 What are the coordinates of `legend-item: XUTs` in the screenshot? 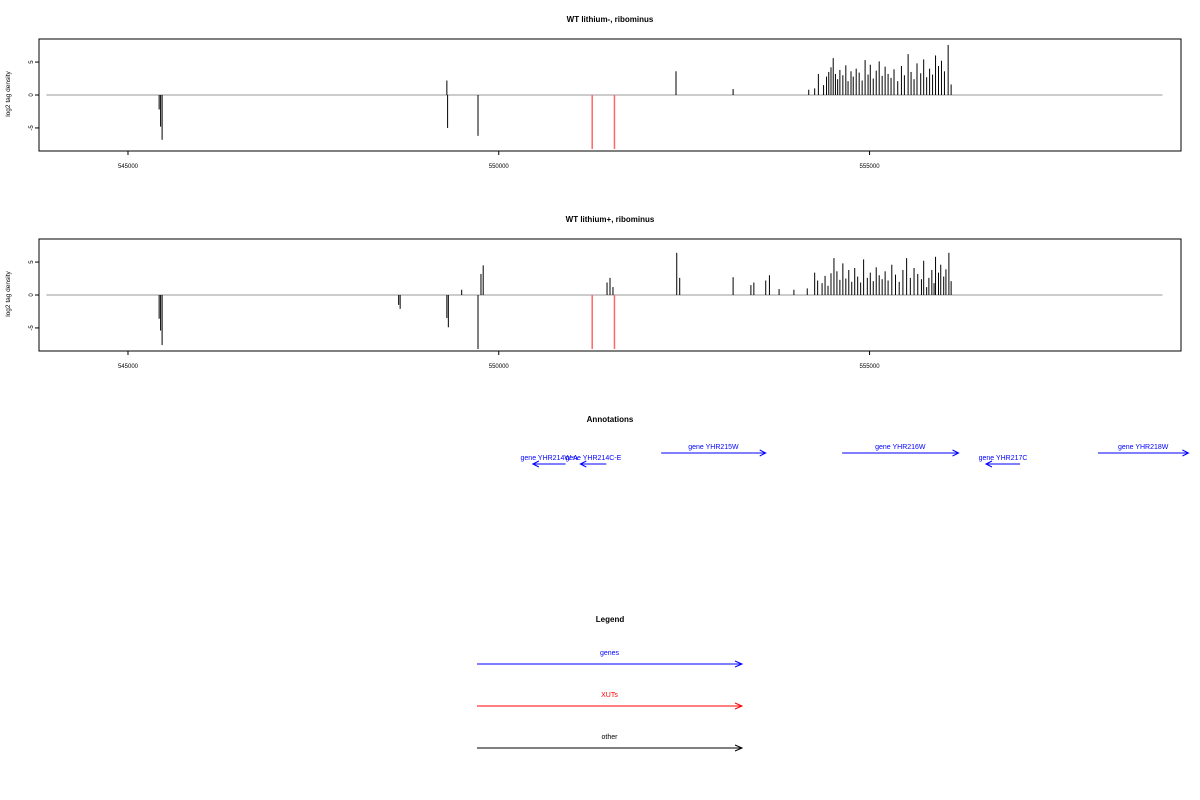 It's located at (610, 701).